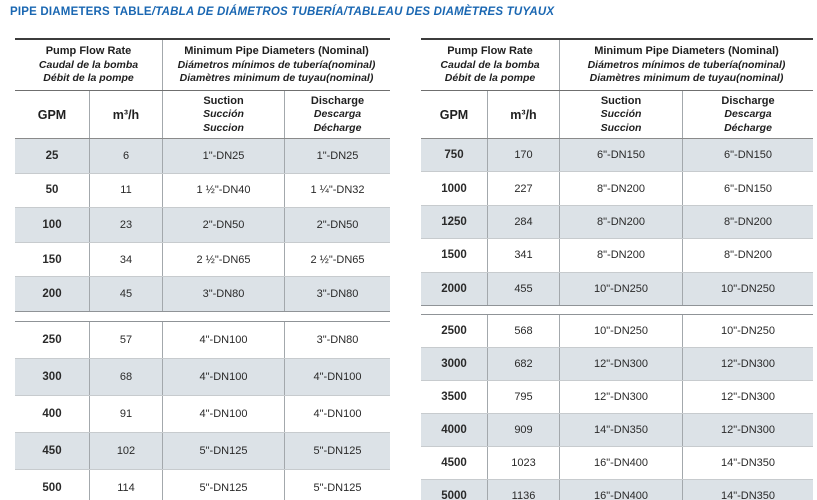  I want to click on table-row: 3500 795 12"-DN300 12"-DN300, so click(617, 397).